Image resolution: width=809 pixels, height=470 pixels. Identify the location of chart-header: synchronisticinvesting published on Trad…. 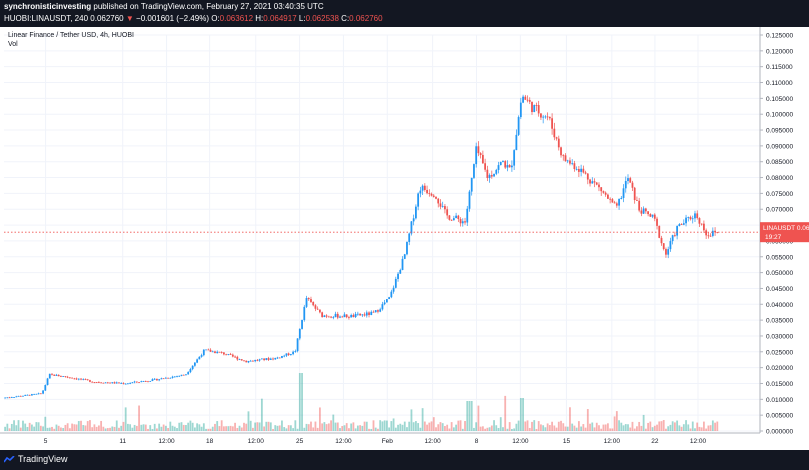
(404, 13).